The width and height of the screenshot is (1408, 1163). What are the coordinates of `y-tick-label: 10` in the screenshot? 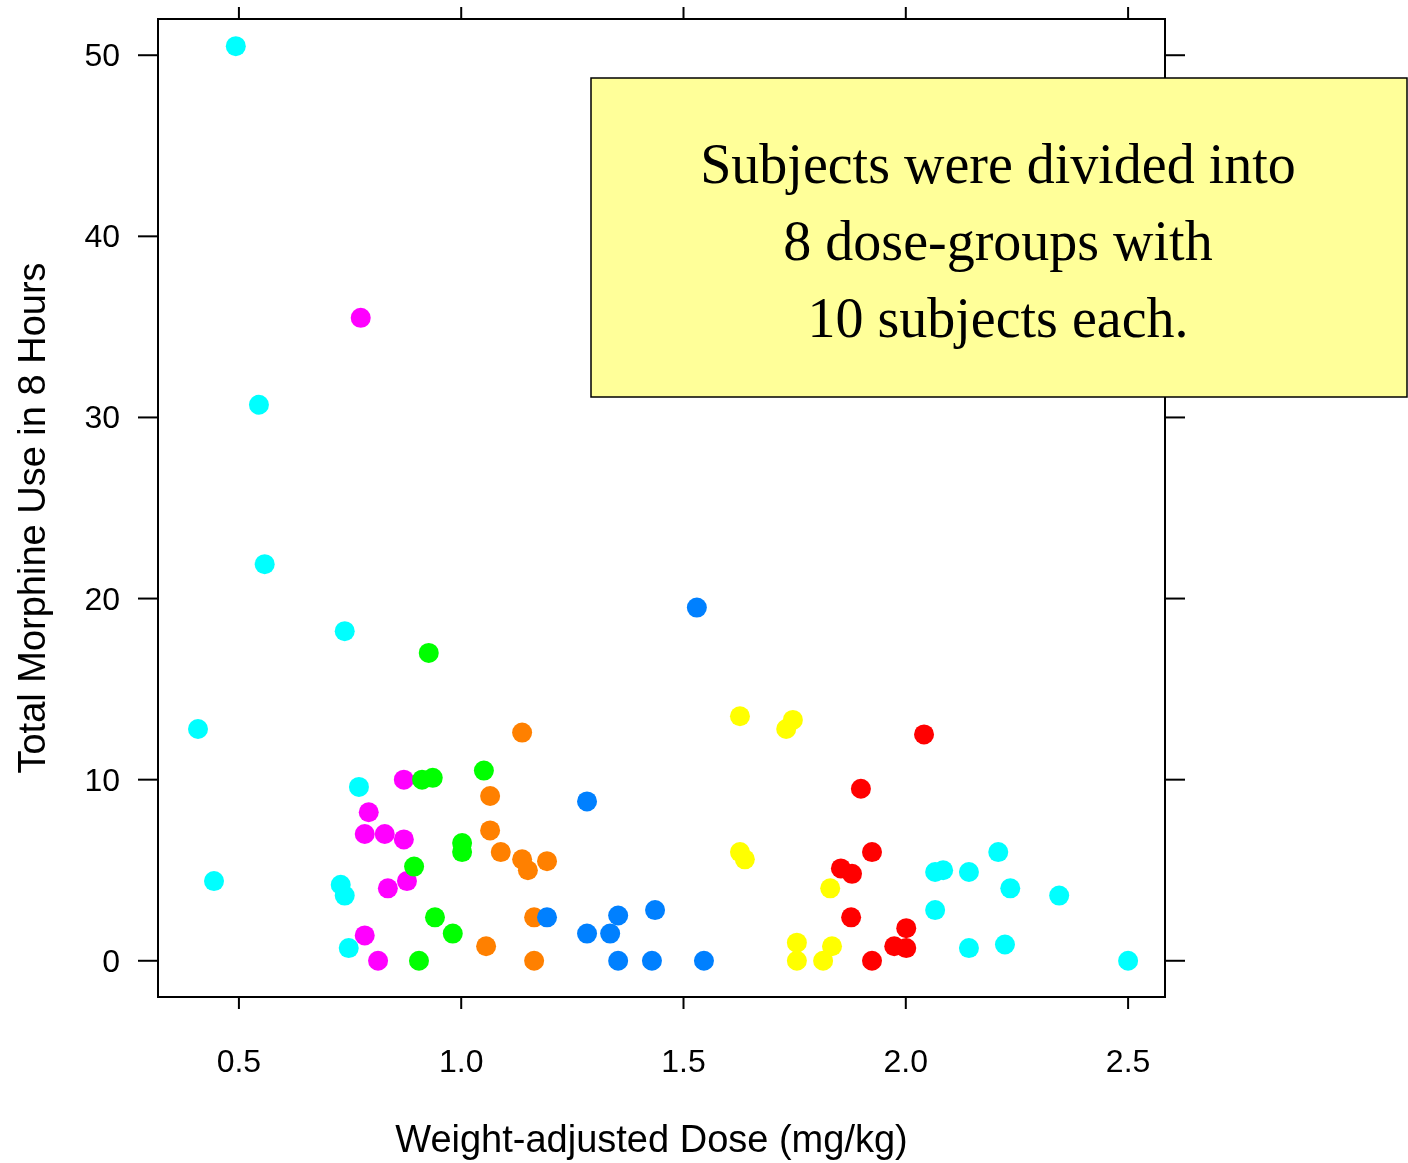 It's located at (102, 779).